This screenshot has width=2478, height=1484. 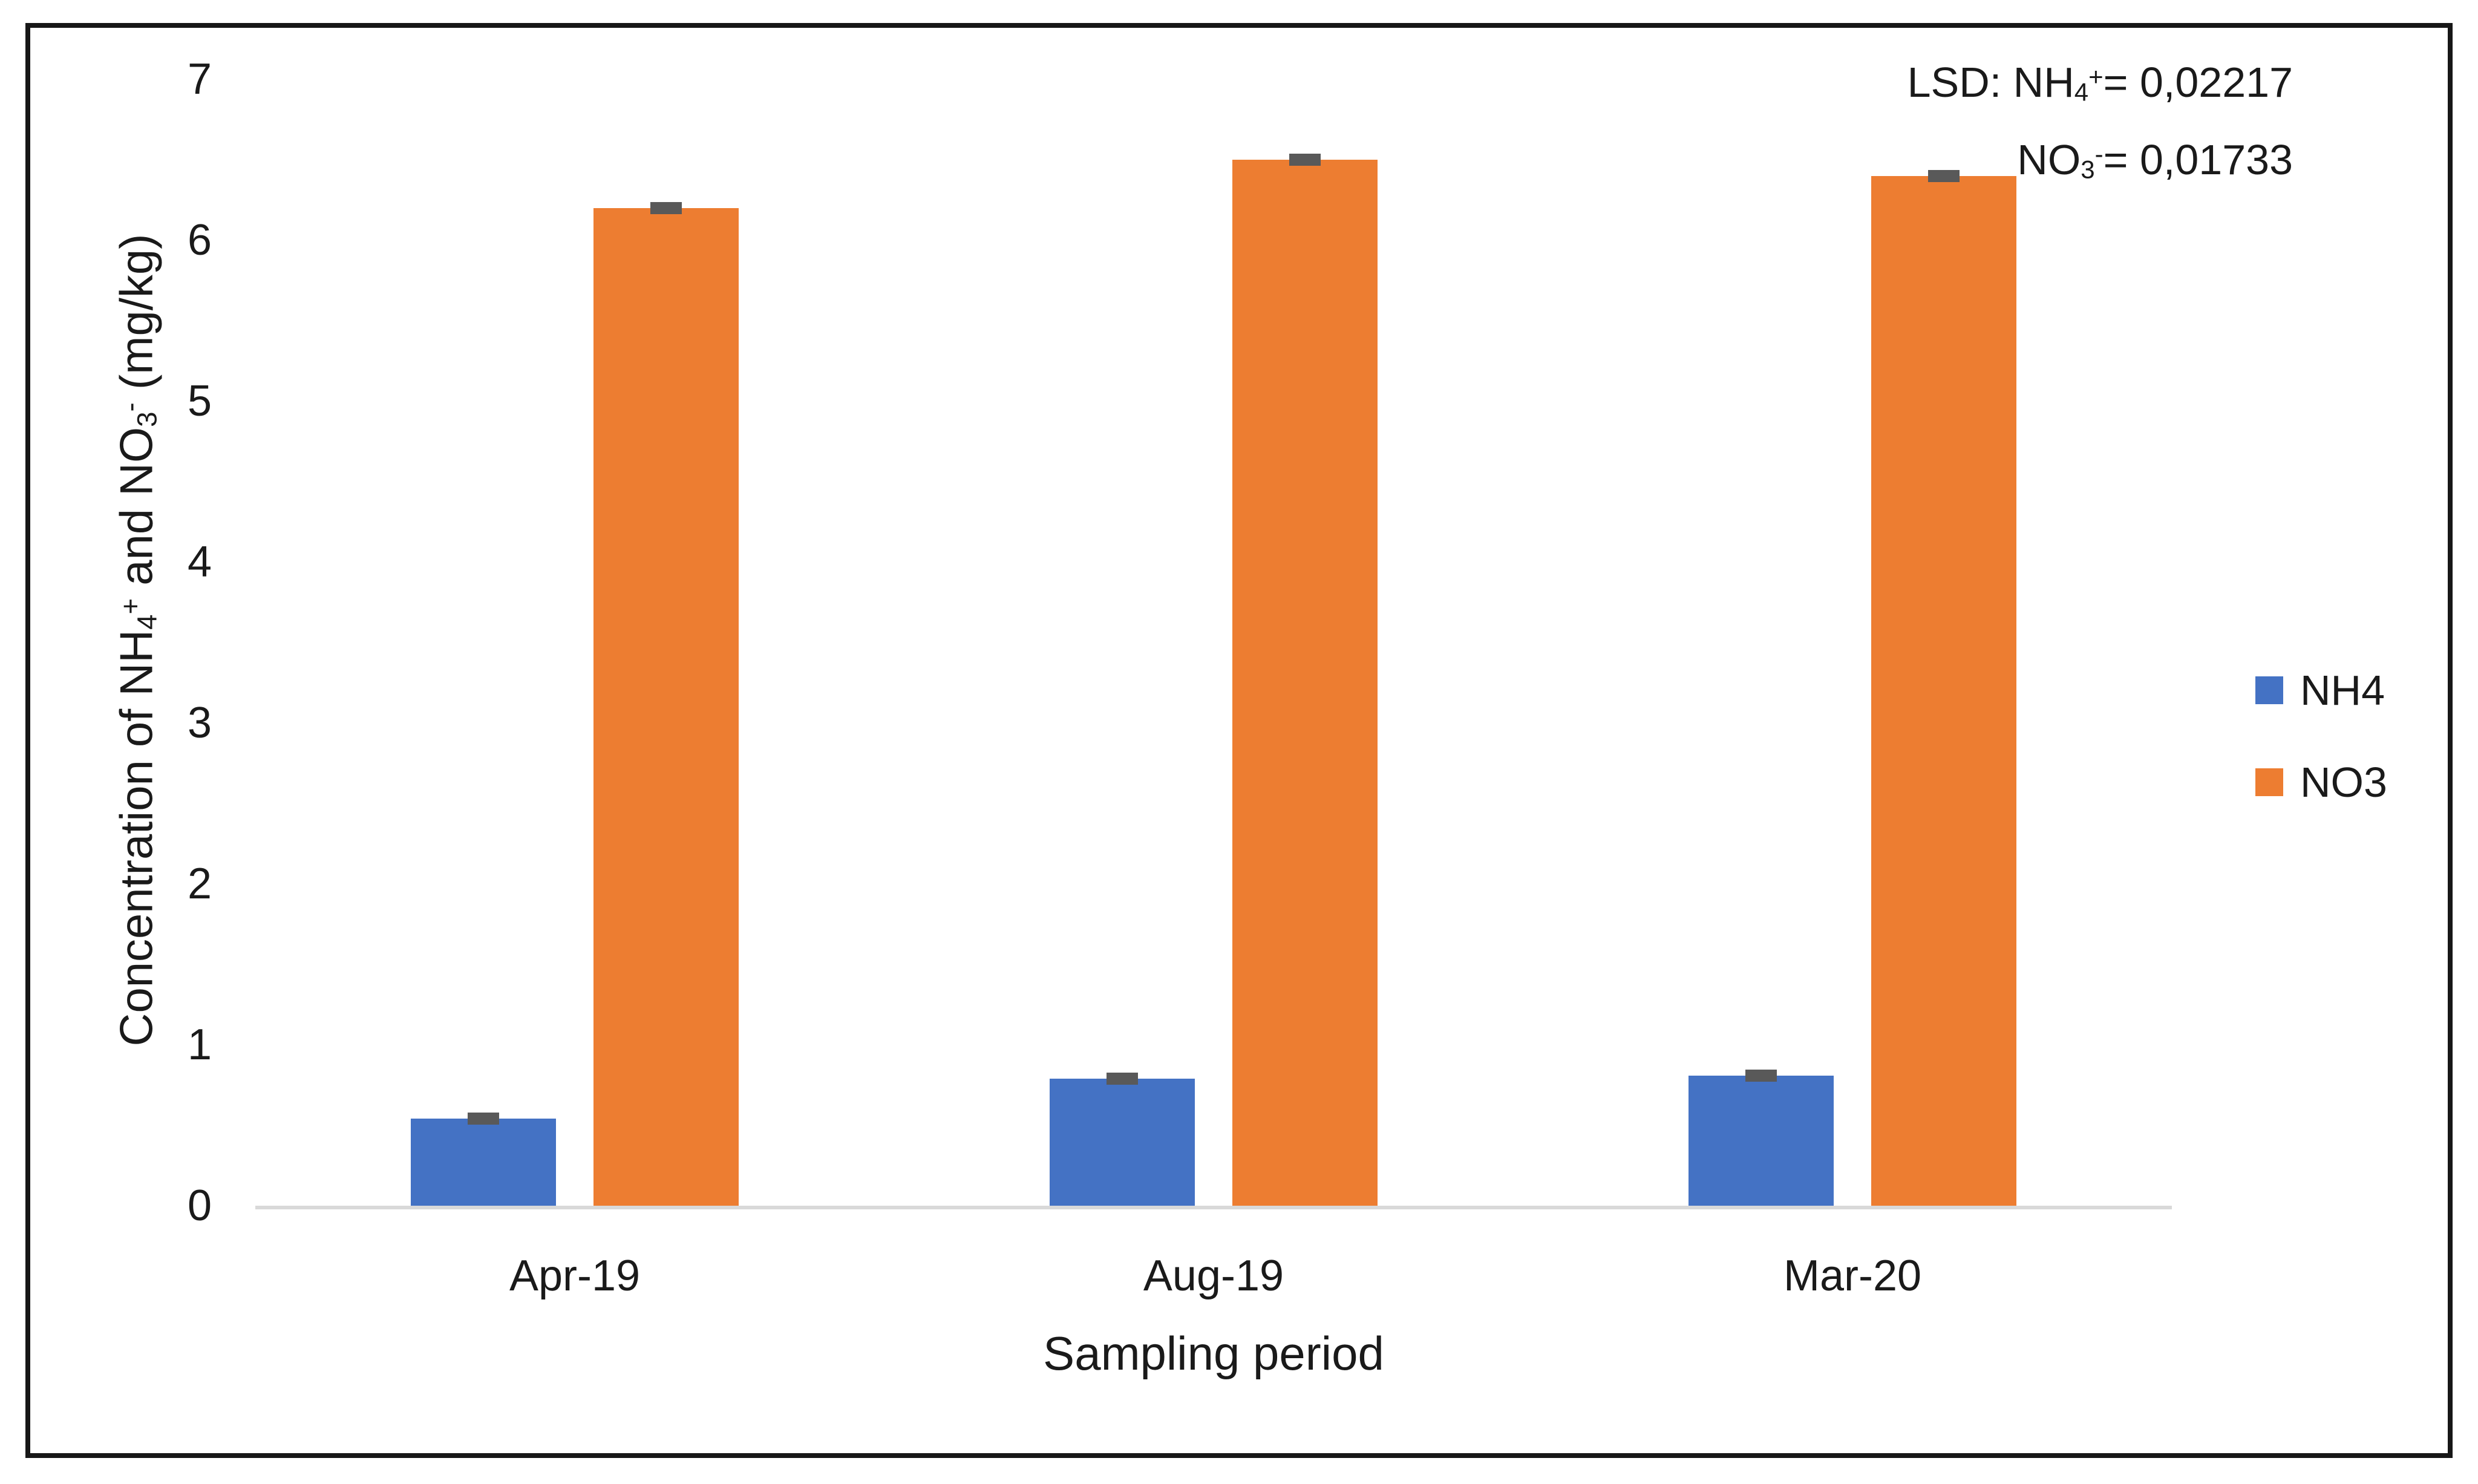 What do you see at coordinates (2198, 82) in the screenshot?
I see `text-run: = 0,02217` at bounding box center [2198, 82].